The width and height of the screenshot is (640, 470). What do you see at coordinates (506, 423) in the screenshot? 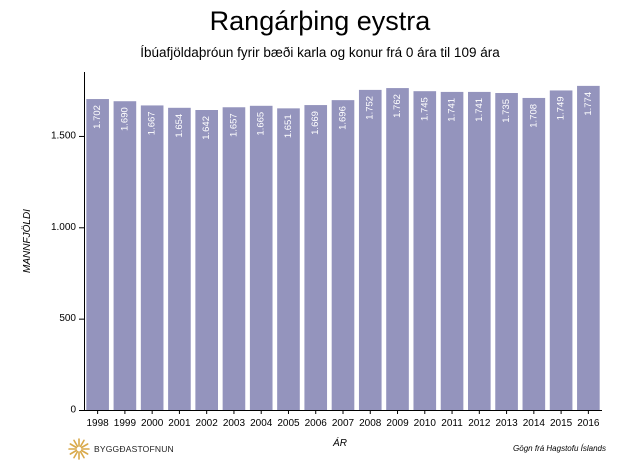
I see `x-tick-label-2013: 2013` at bounding box center [506, 423].